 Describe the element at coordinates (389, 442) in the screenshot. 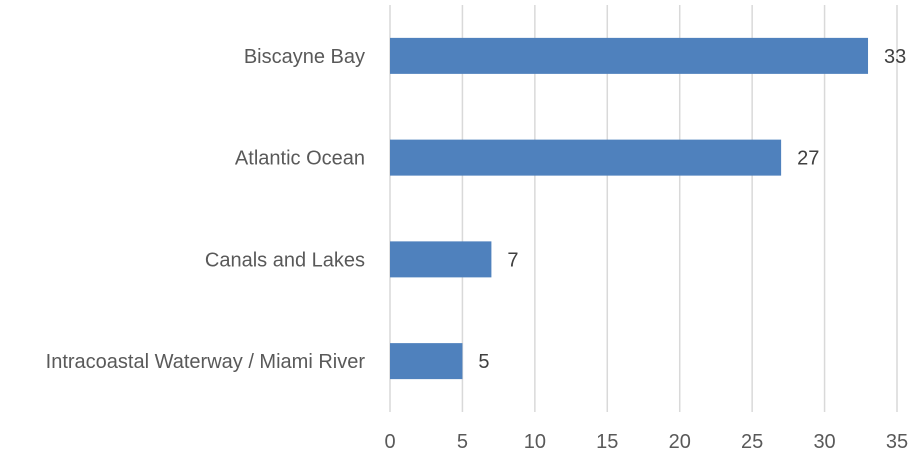

I see `x-tick-label: 0` at that location.